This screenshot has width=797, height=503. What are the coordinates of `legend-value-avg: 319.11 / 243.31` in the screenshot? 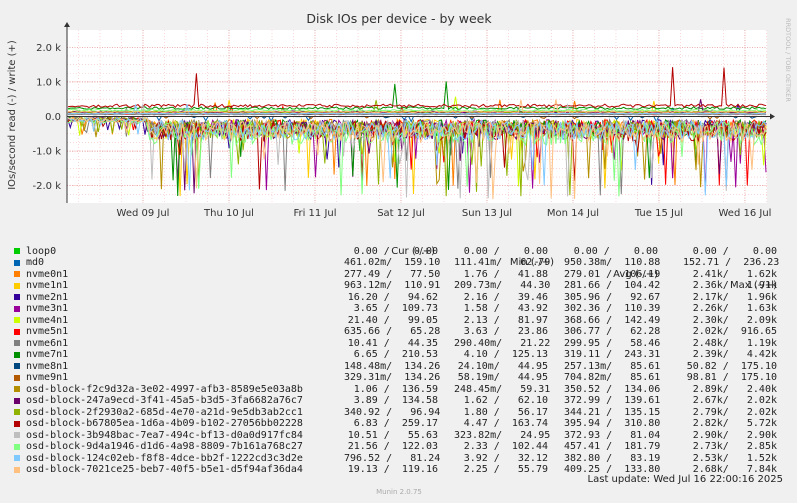 It's located at (612, 354).